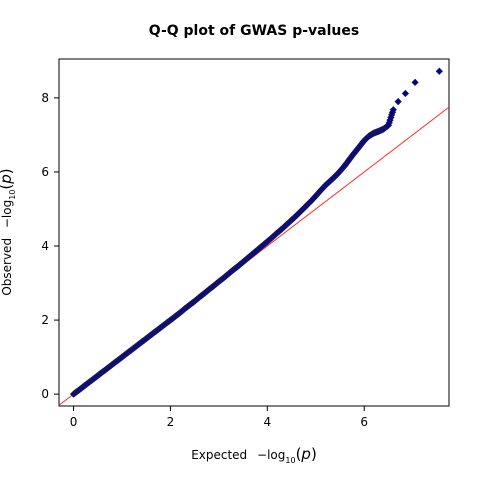  What do you see at coordinates (12, 195) in the screenshot?
I see `y-axis-label-subscript: 10` at bounding box center [12, 195].